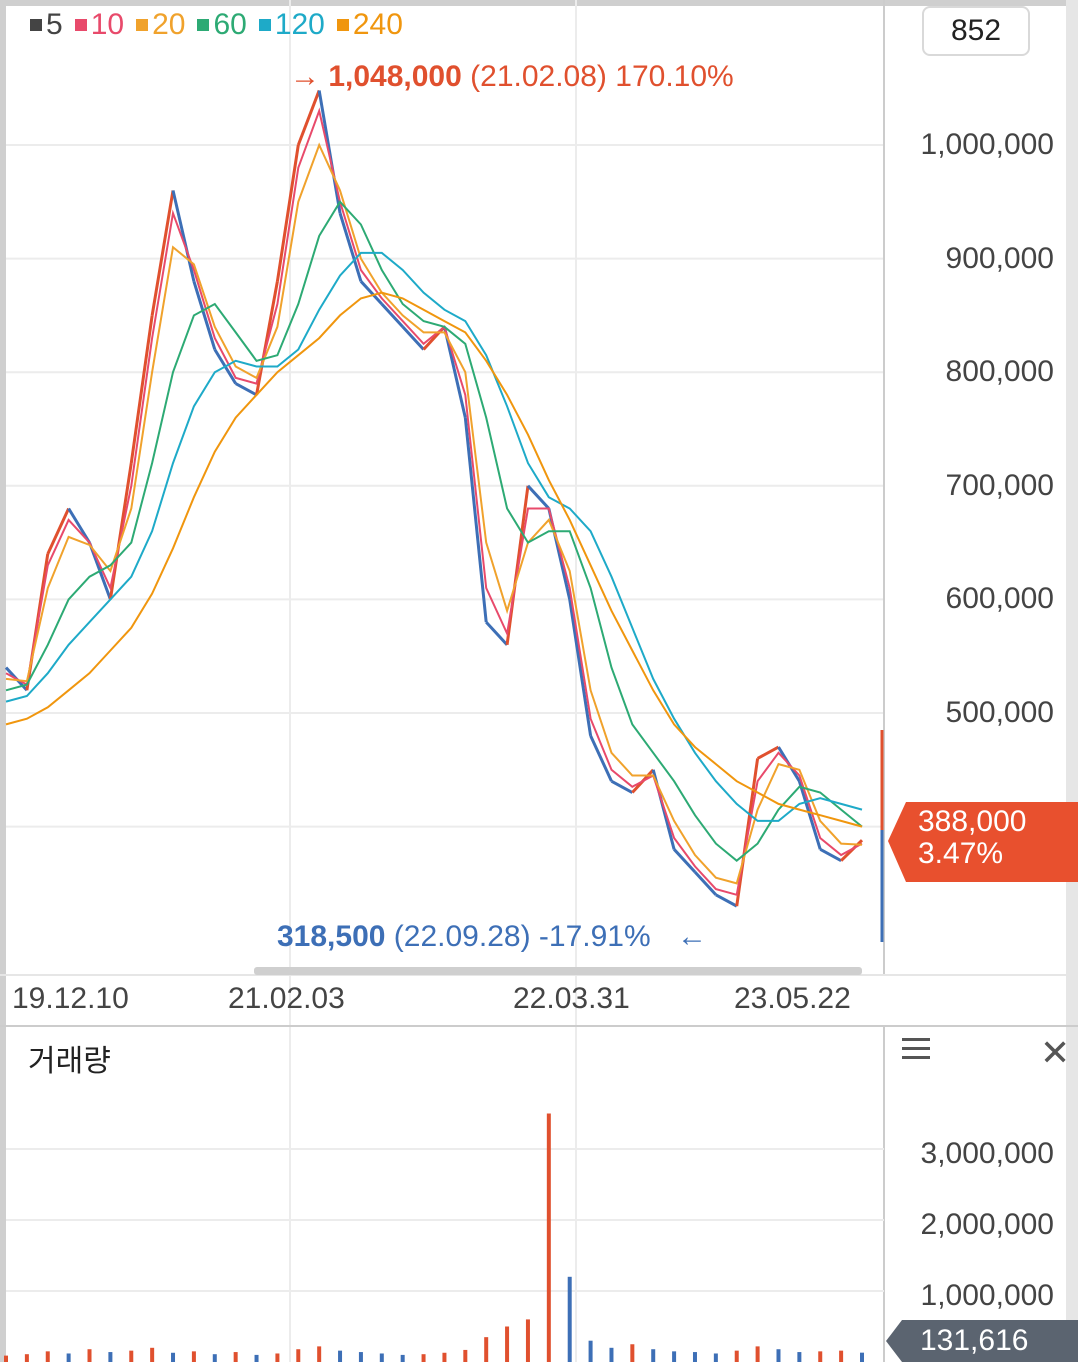  Describe the element at coordinates (961, 853) in the screenshot. I see `current-pct: 3.47%` at that location.